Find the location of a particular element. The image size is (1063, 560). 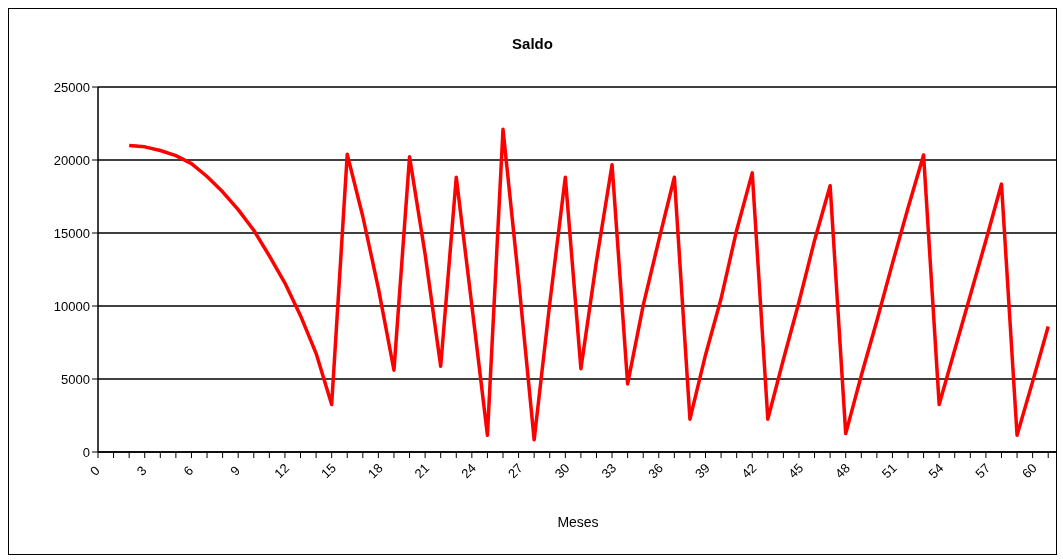

x-tick-label: 21 is located at coordinates (422, 471).